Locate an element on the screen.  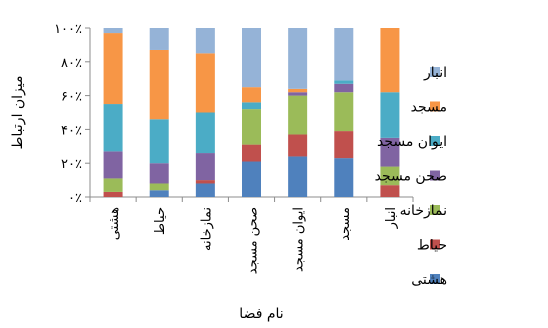
legend-label: انبار is located at coordinates (435, 73).